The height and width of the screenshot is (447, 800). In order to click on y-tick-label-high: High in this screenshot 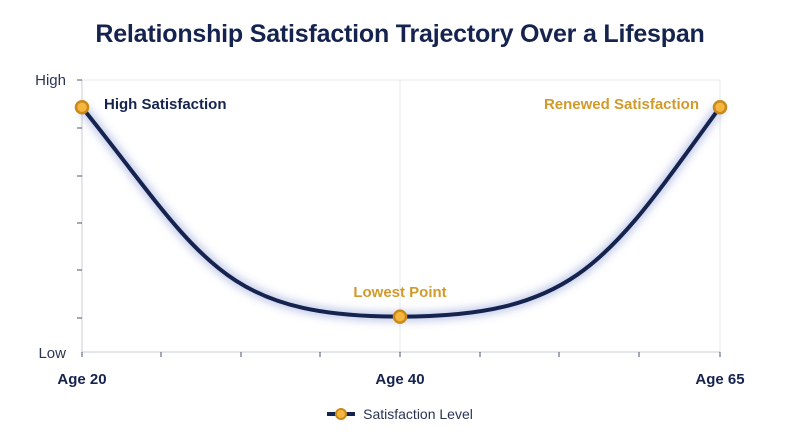, I will do `click(50, 80)`.